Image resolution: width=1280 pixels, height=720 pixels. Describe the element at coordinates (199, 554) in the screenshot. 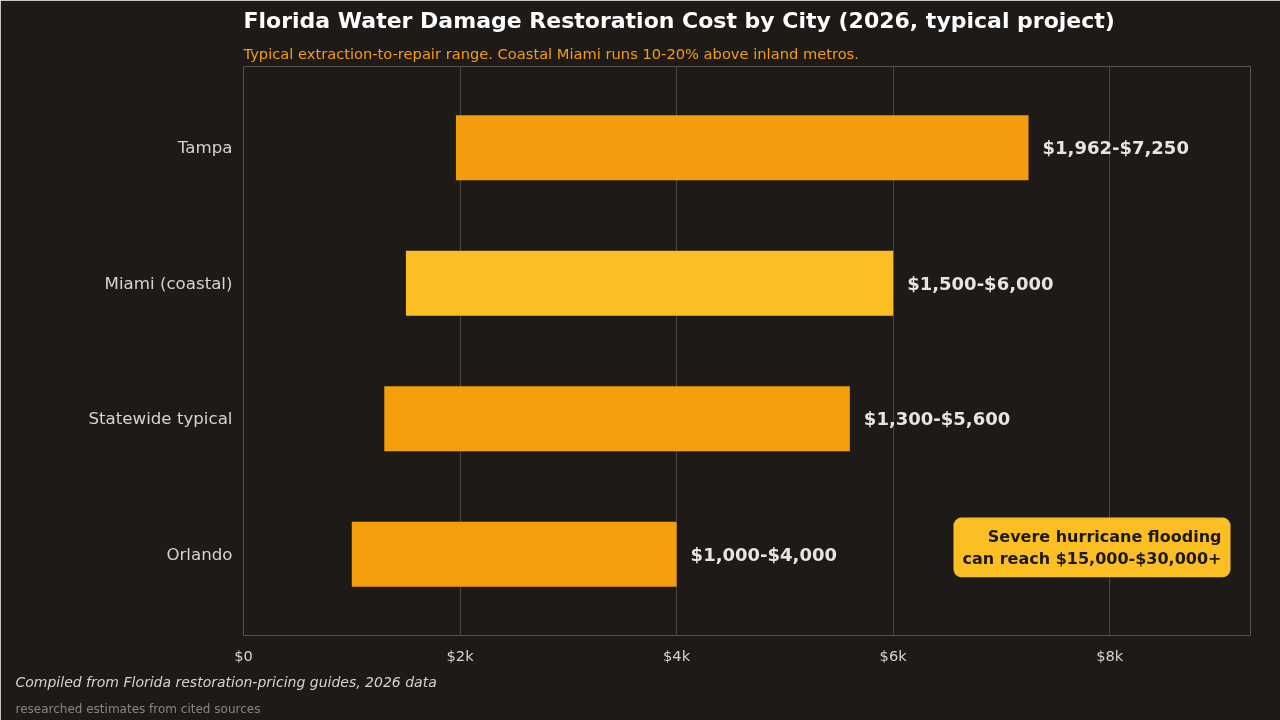

I see `y-tick-label: Orlando` at that location.